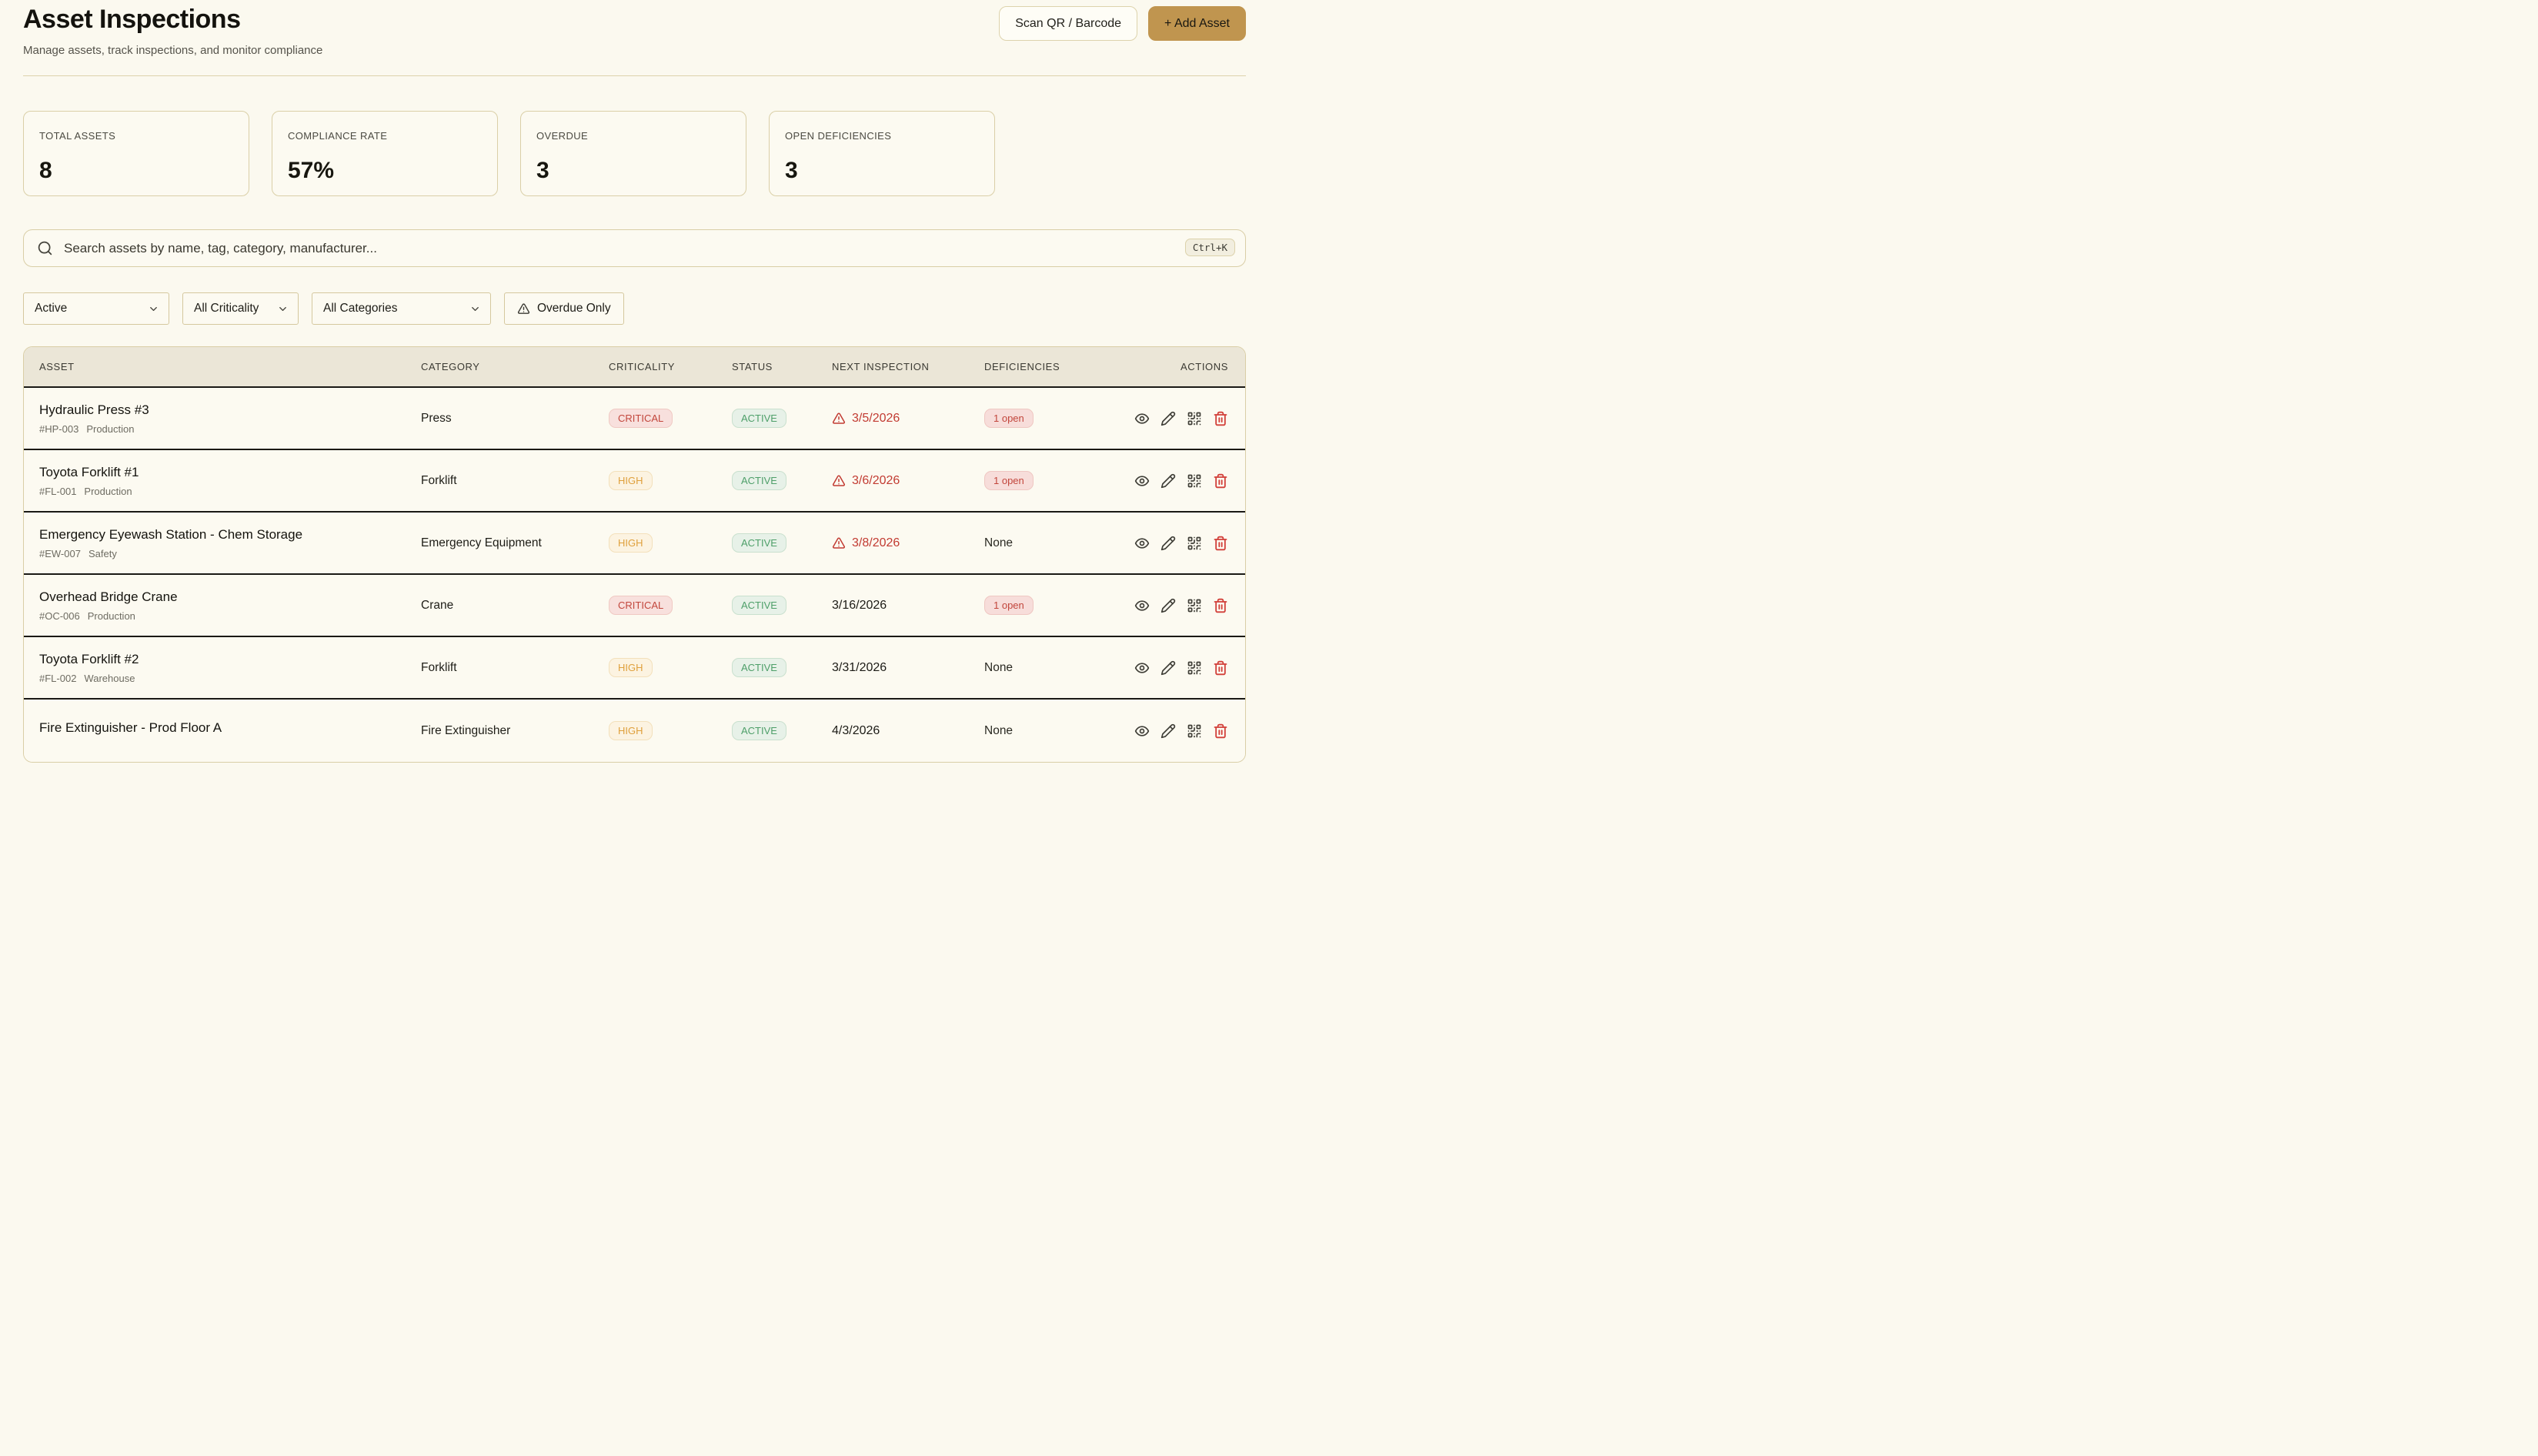  Describe the element at coordinates (136, 154) in the screenshot. I see `stat-card-total-assets: TOTAL ASSETS 8` at that location.